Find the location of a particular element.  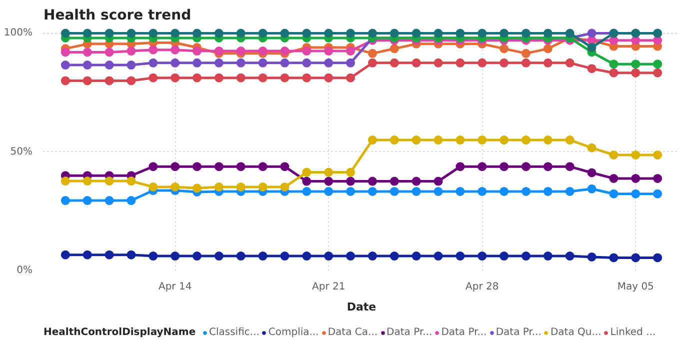

y-tick-label: 100% is located at coordinates (18, 33).